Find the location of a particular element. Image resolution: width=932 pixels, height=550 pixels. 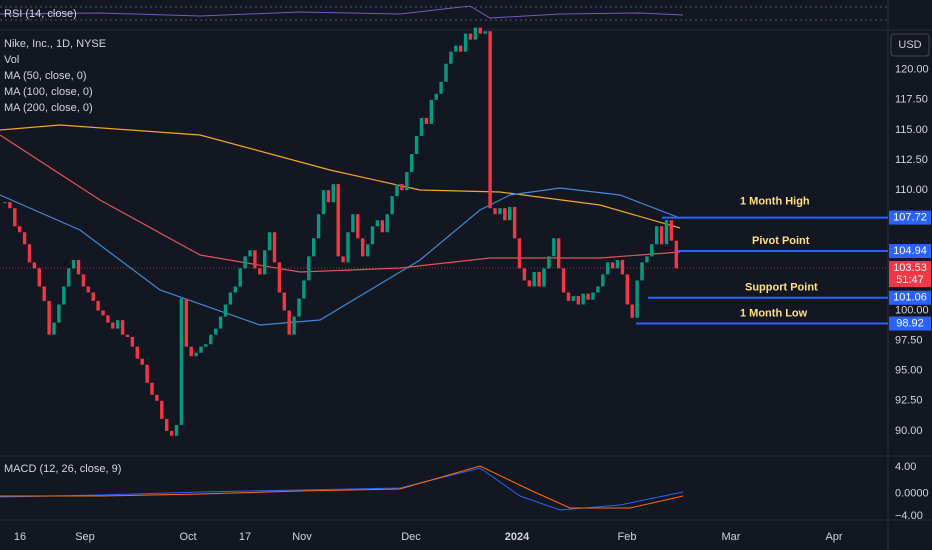

price-tick-label: 120.00 is located at coordinates (912, 70).